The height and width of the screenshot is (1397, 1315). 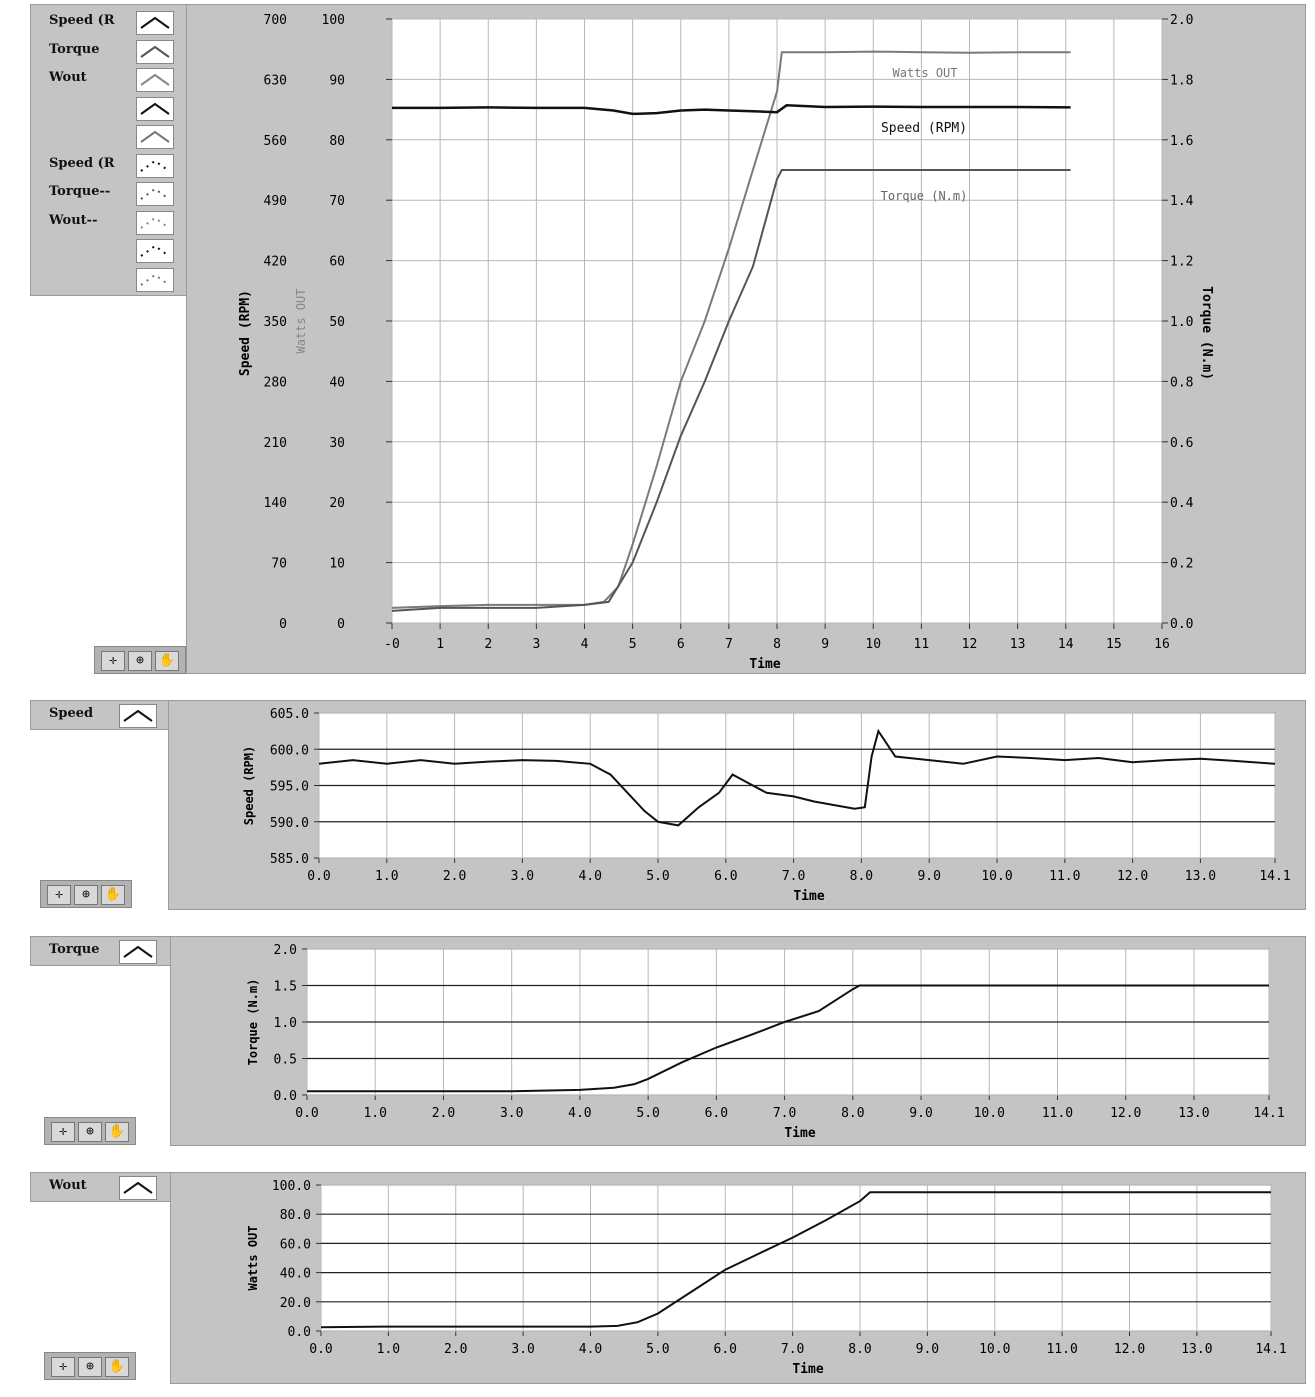 I want to click on legend-row: Wout--, so click(x=111, y=222).